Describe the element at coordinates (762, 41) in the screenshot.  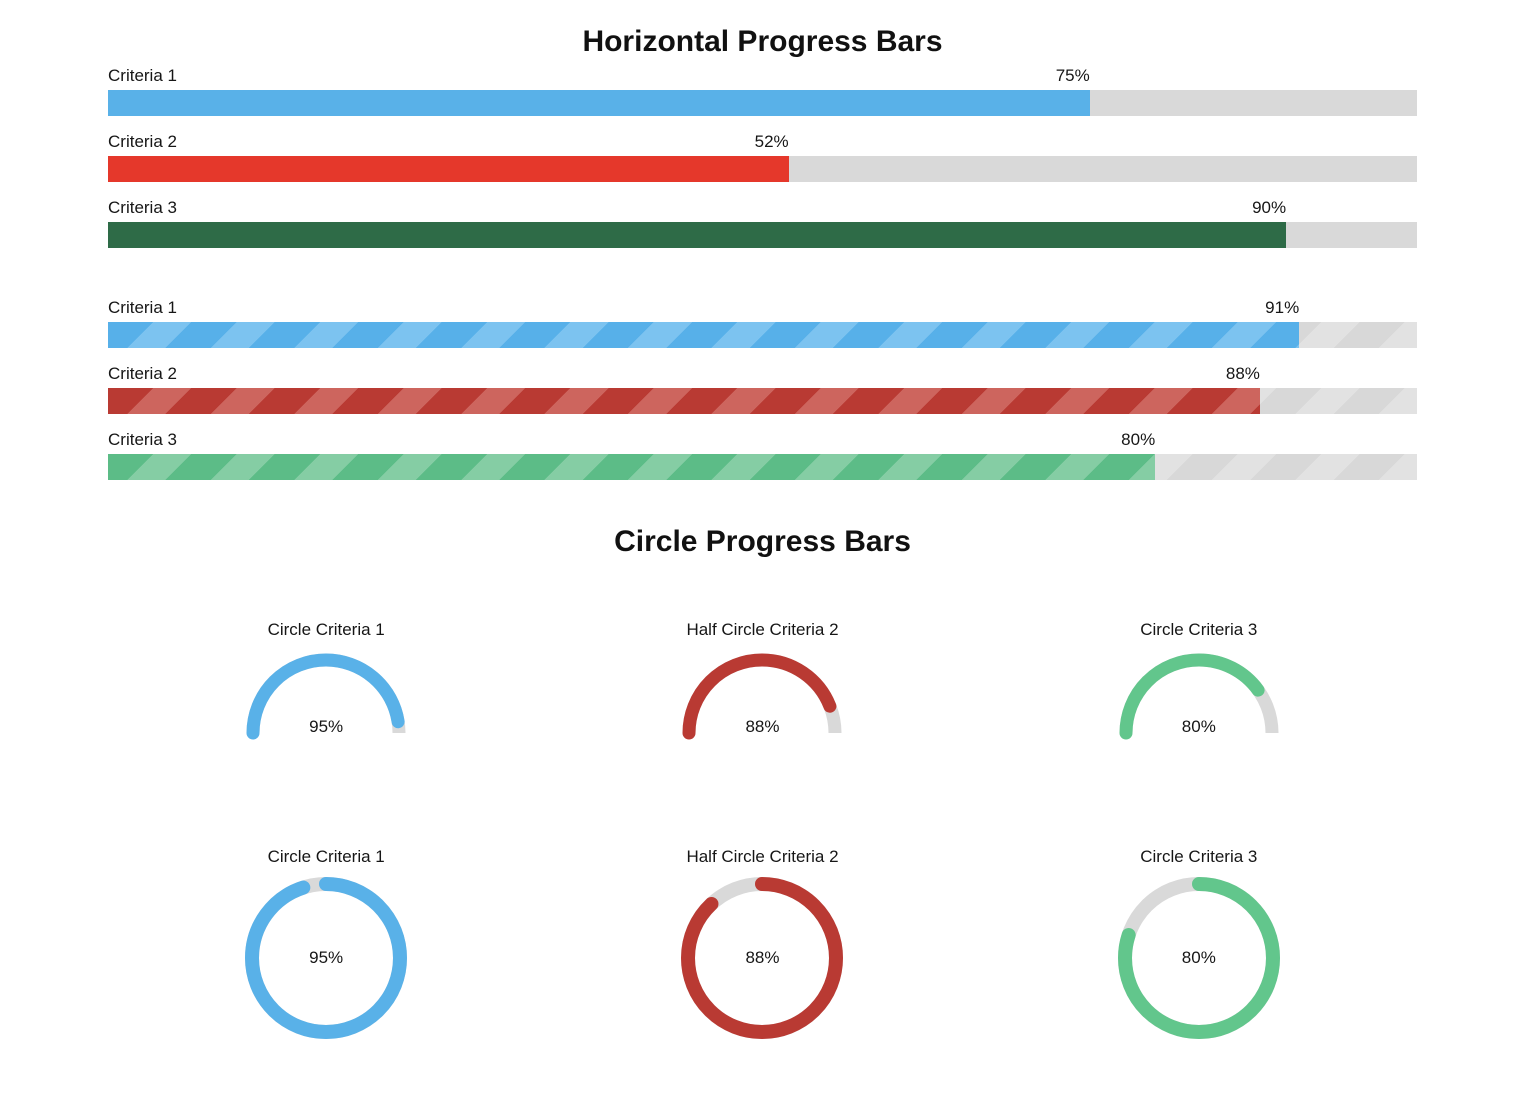
I see `horizontal-bars-title: Horizontal Progress Bars` at that location.